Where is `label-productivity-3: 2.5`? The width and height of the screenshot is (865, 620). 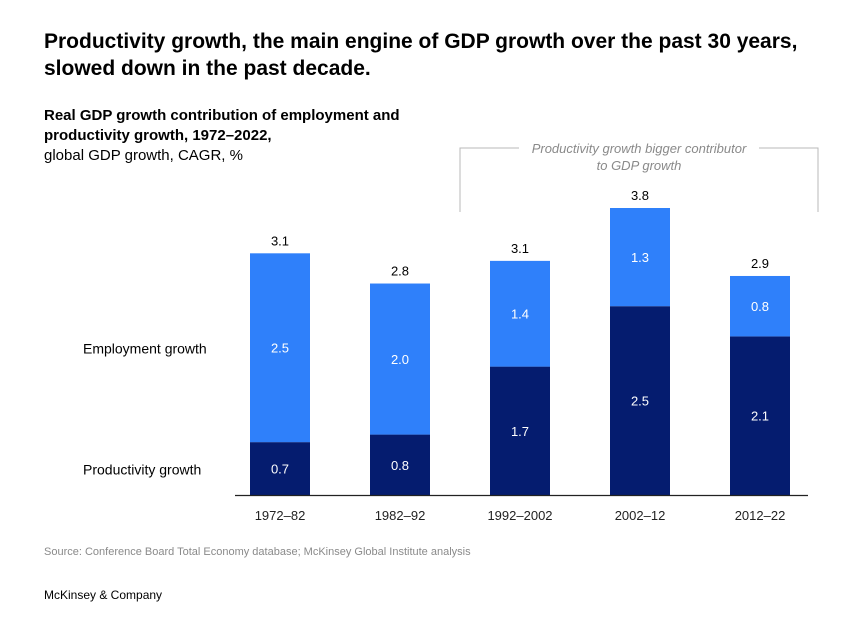 label-productivity-3: 2.5 is located at coordinates (640, 401).